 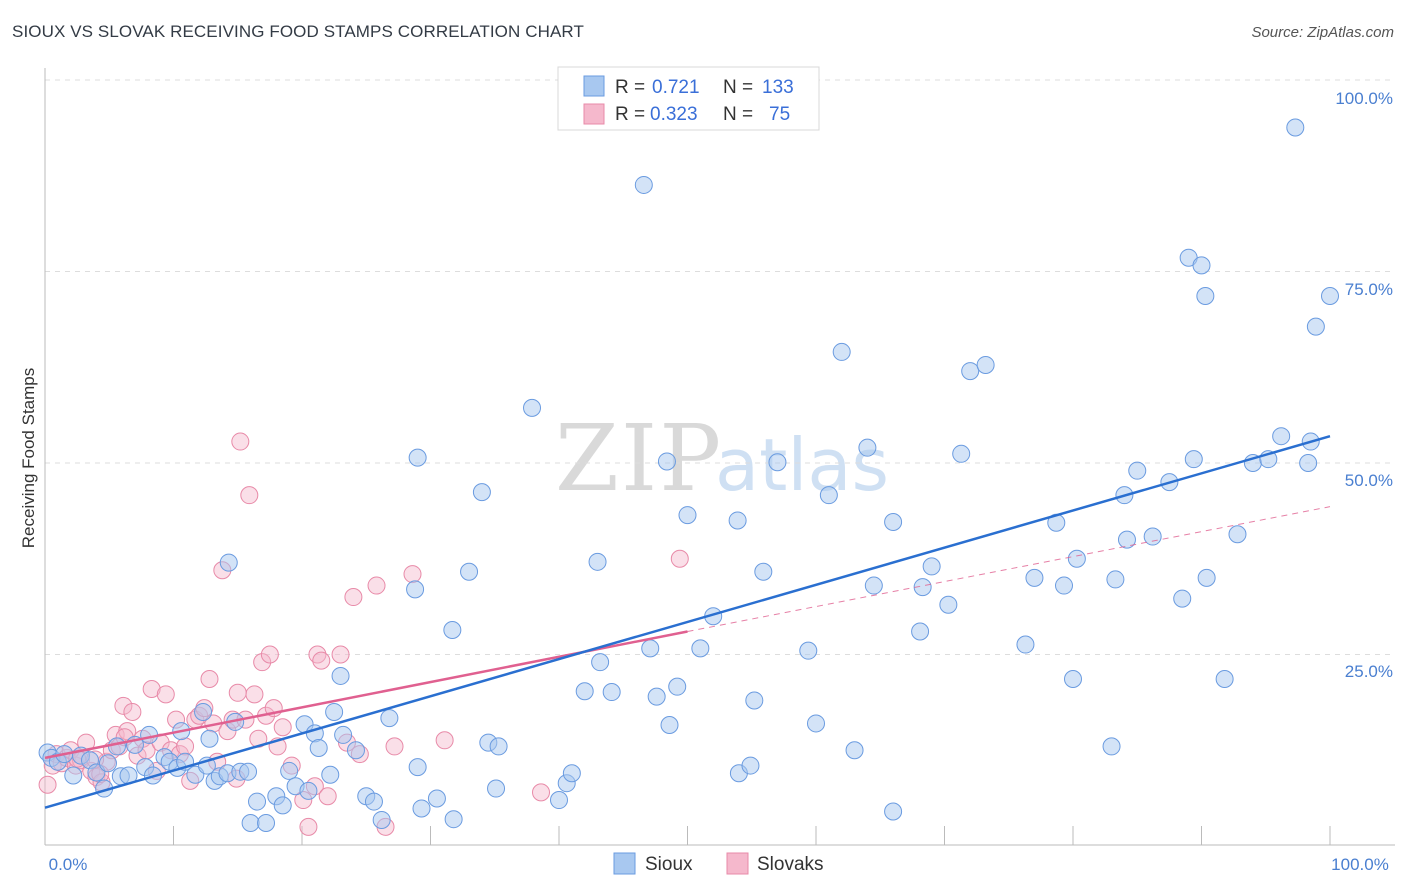 What do you see at coordinates (1364, 98) in the screenshot?
I see `y-tick-label-100: 100.0%` at bounding box center [1364, 98].